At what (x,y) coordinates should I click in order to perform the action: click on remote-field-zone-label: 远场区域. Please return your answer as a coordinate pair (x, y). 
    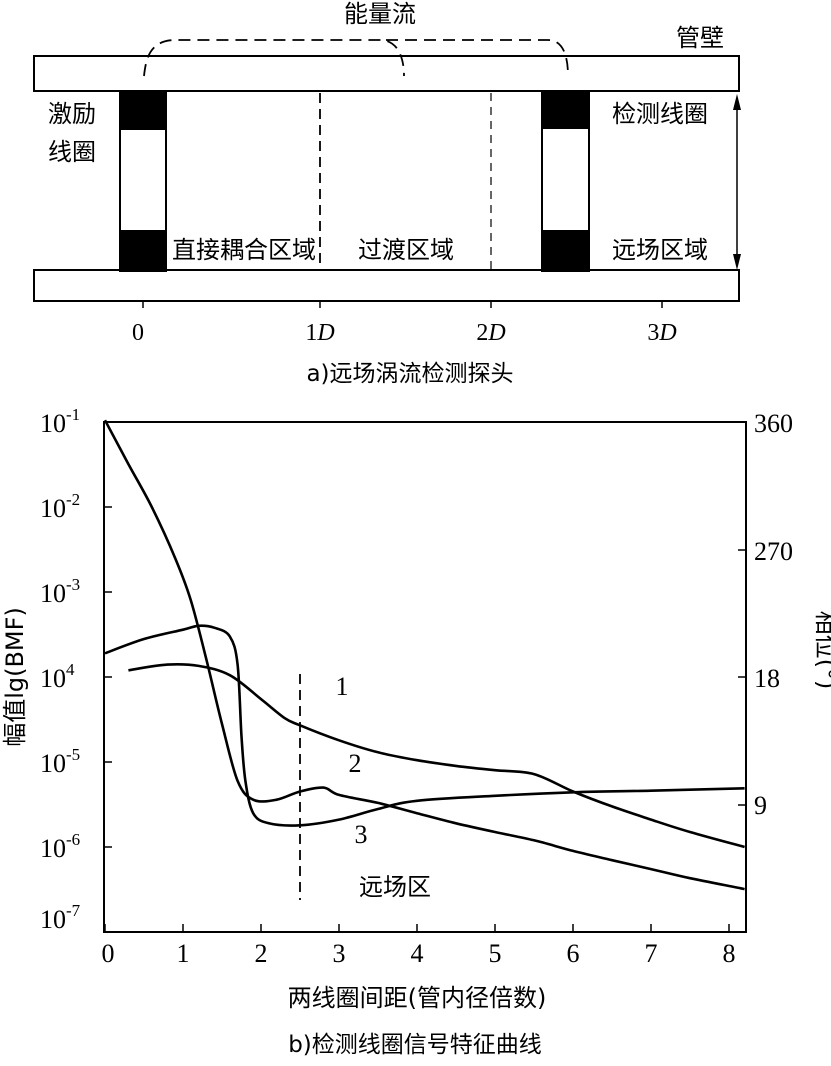
    Looking at the image, I should click on (660, 250).